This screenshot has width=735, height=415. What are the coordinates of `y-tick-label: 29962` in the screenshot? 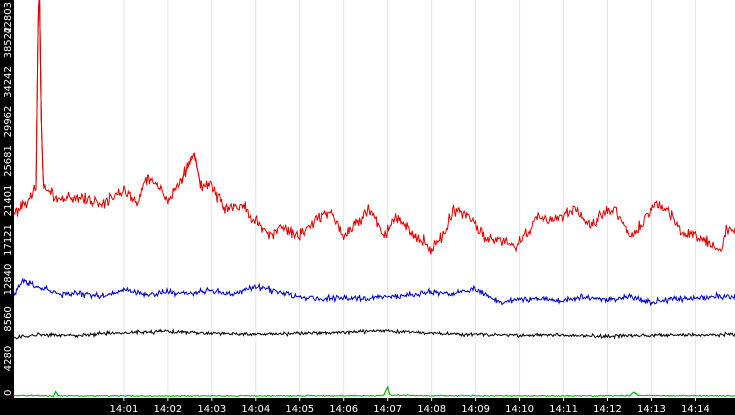 It's located at (8, 122).